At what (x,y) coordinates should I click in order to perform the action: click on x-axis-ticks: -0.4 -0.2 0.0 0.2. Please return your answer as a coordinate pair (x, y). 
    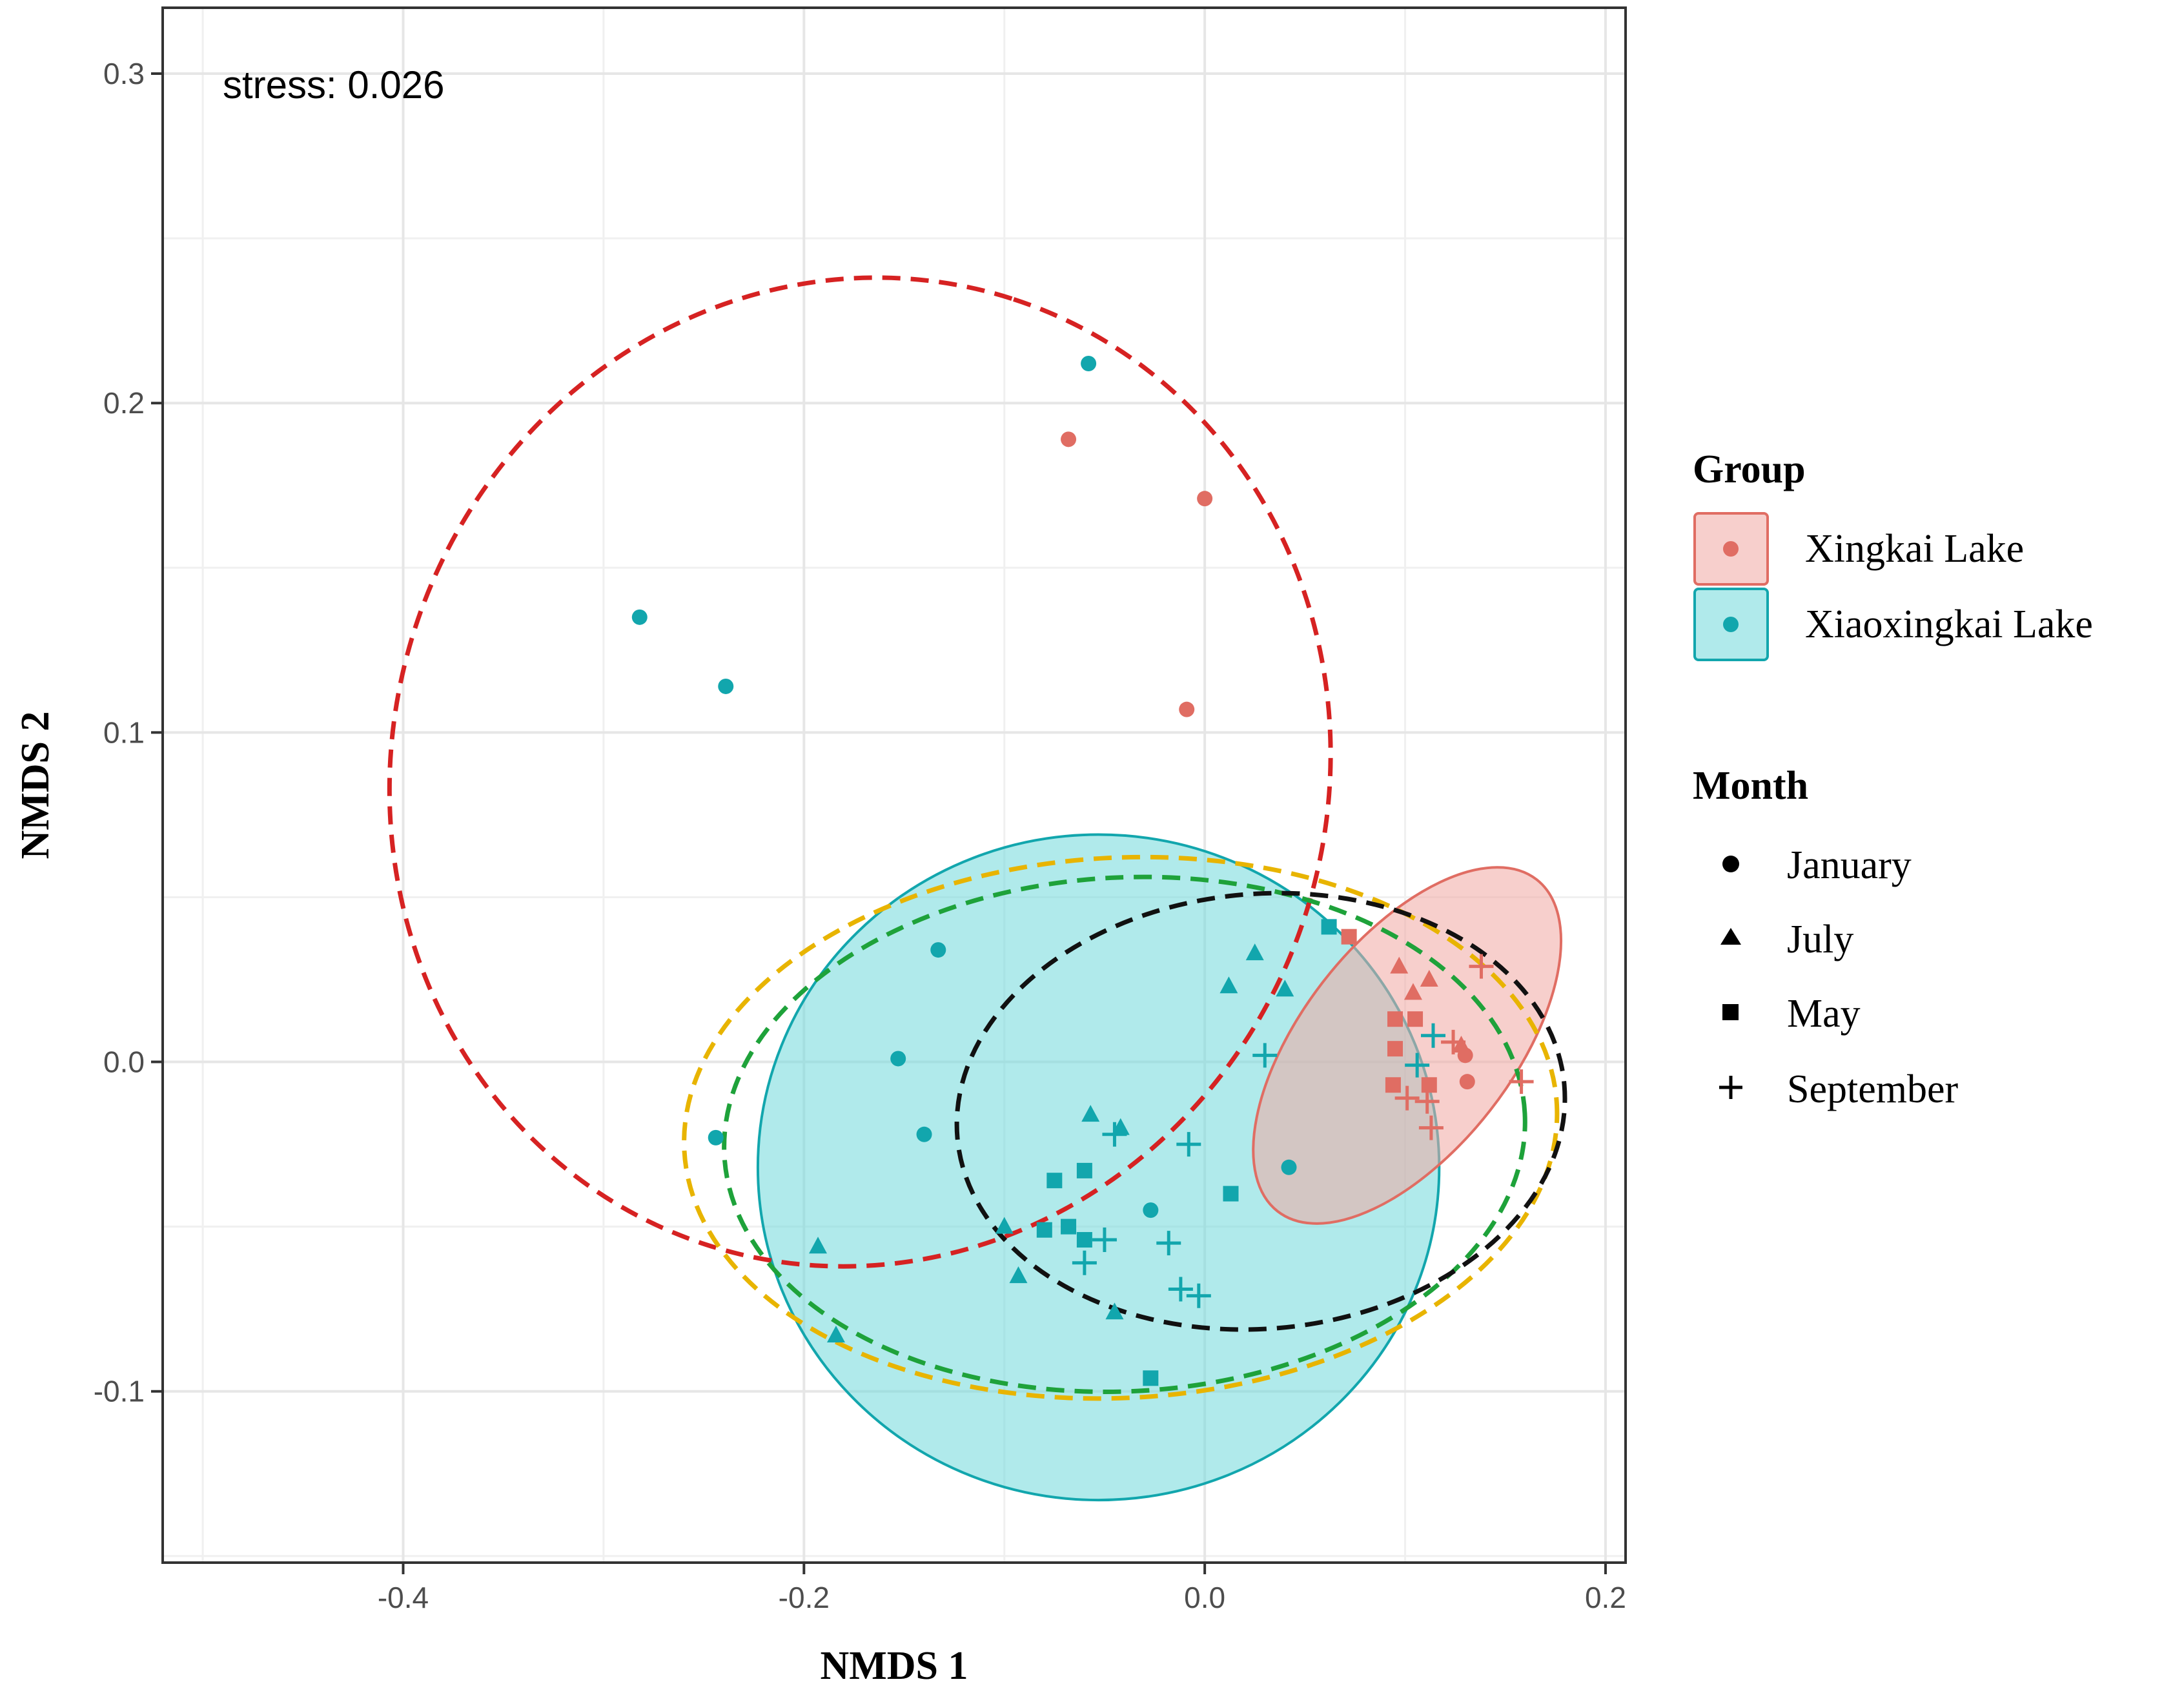
    Looking at the image, I should click on (1002, 1588).